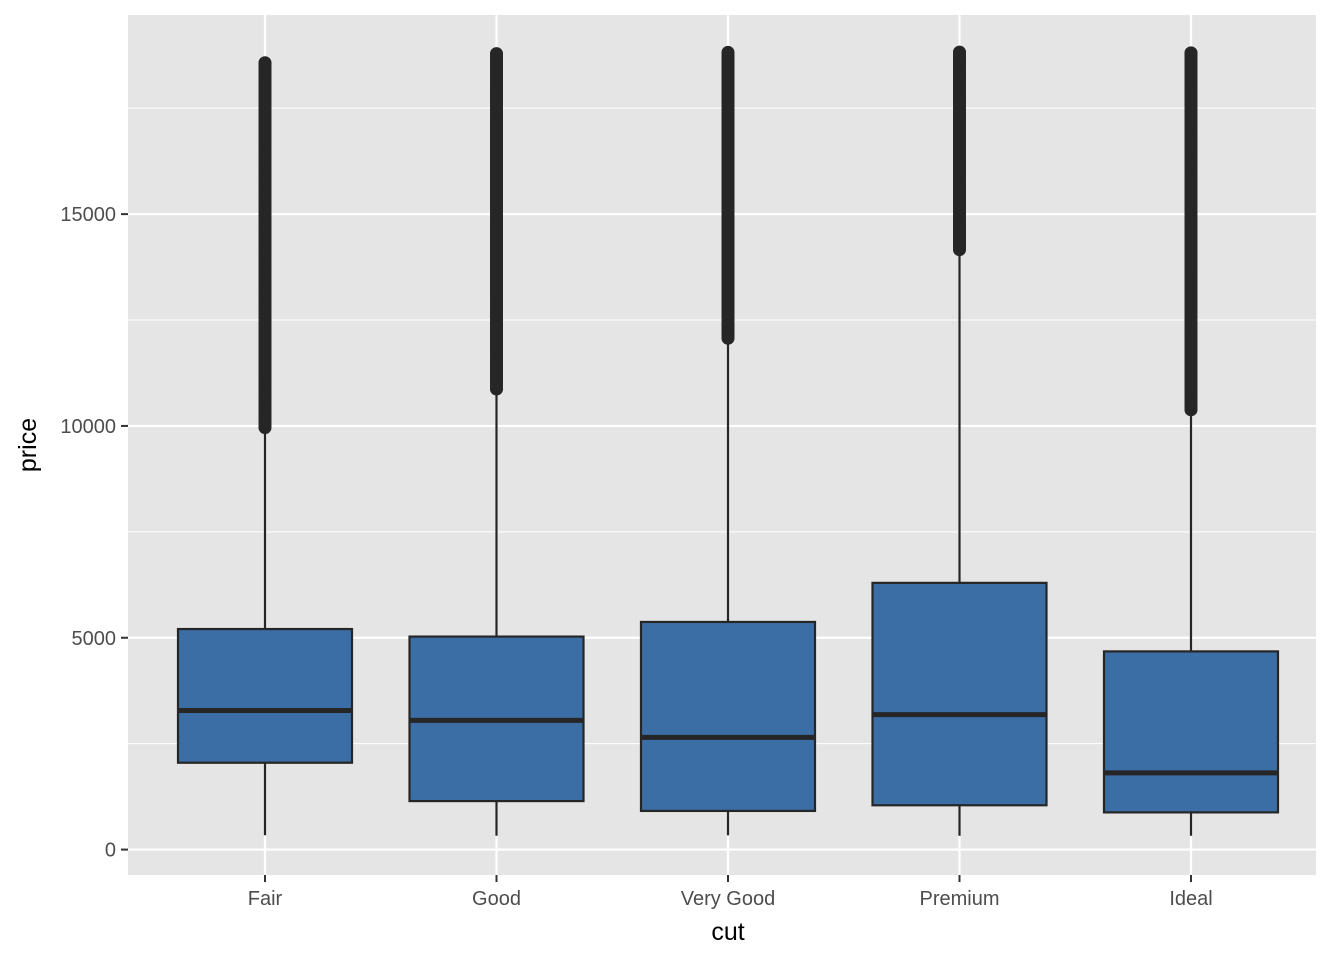 This screenshot has width=1344, height=960. I want to click on x-tick-label: Very Good, so click(728, 899).